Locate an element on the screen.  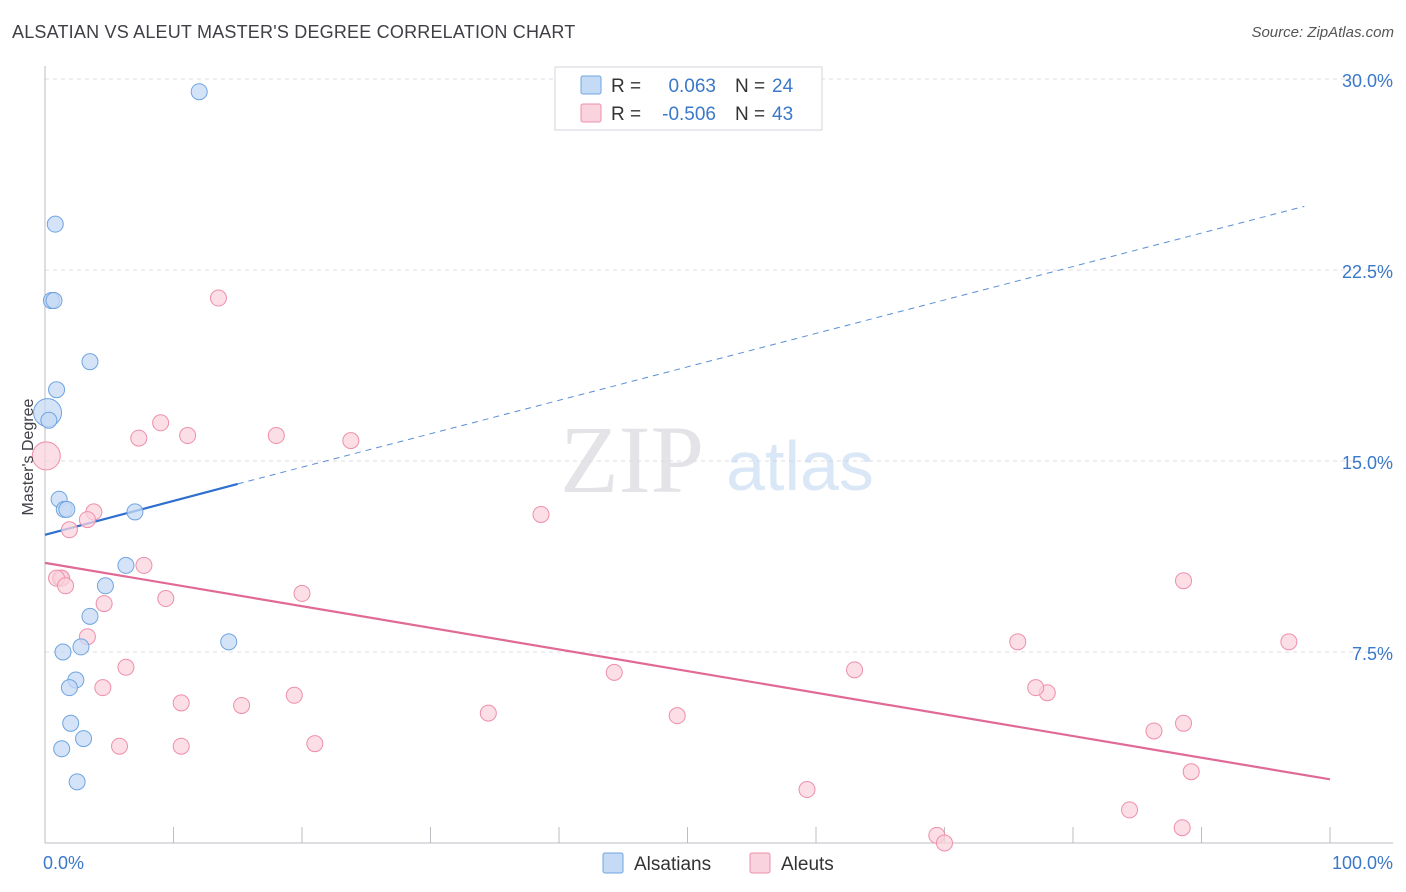
y-tick-label: 7.5% is located at coordinates (1372, 654).